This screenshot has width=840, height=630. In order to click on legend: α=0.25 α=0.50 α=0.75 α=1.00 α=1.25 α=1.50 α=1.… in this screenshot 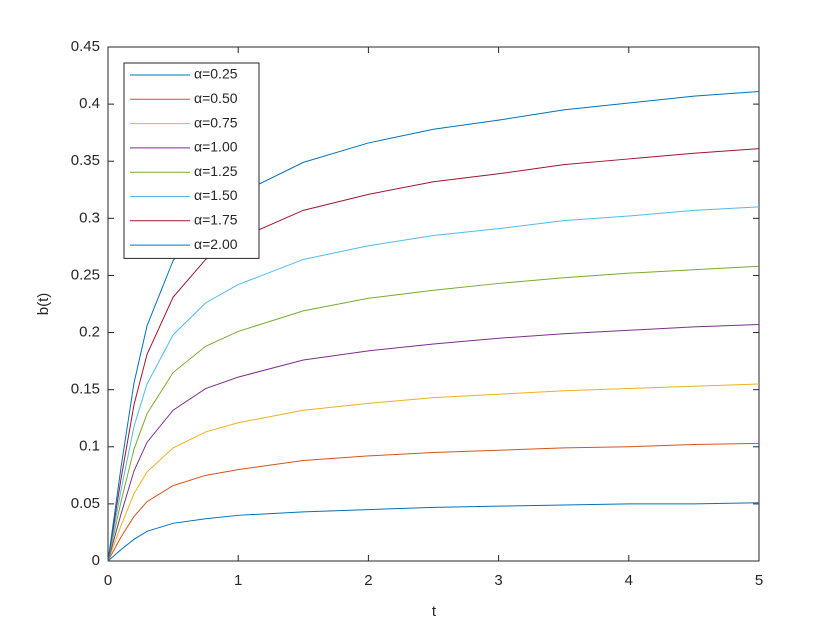, I will do `click(191, 160)`.